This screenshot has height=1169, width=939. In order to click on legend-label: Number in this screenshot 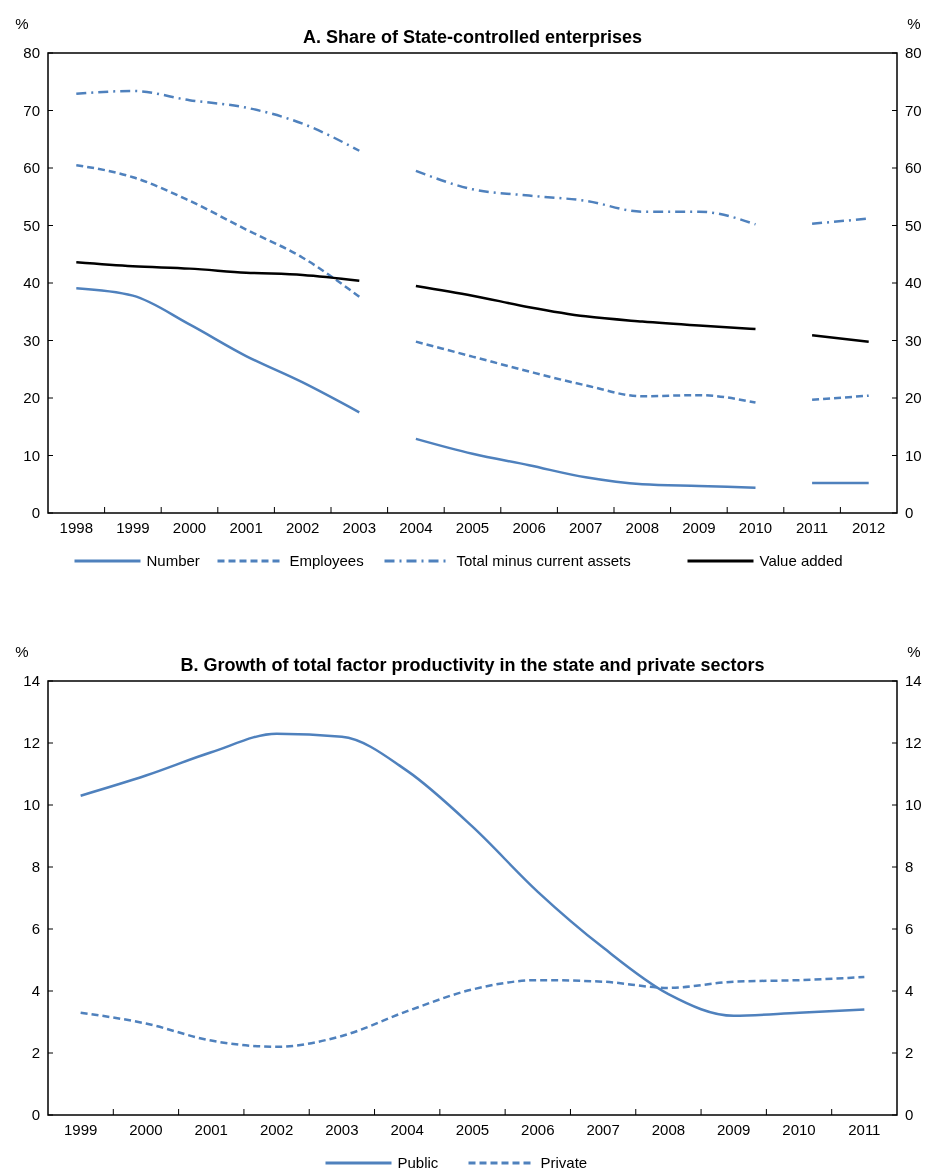, I will do `click(173, 561)`.